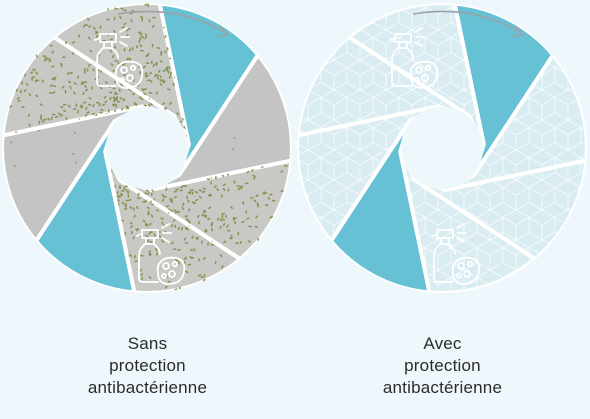 The width and height of the screenshot is (590, 419). I want to click on caption-line-1: Avec, so click(442, 343).